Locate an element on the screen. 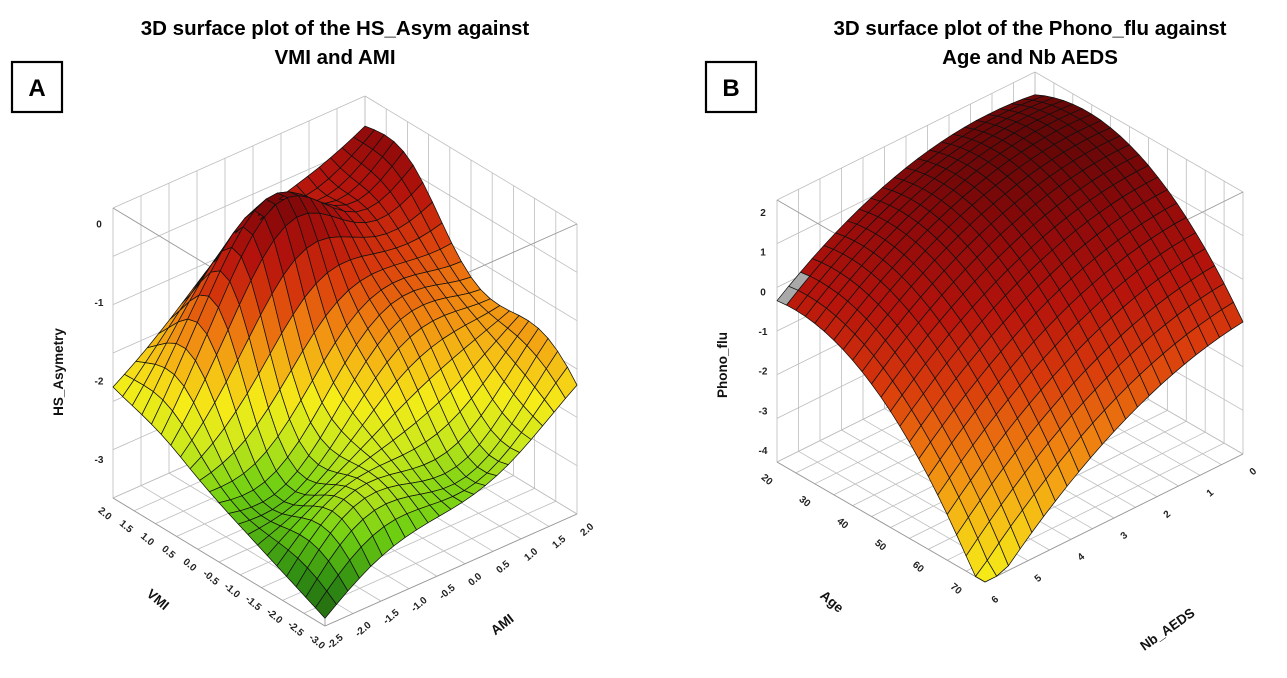  x-tick-label: 20 is located at coordinates (767, 480).